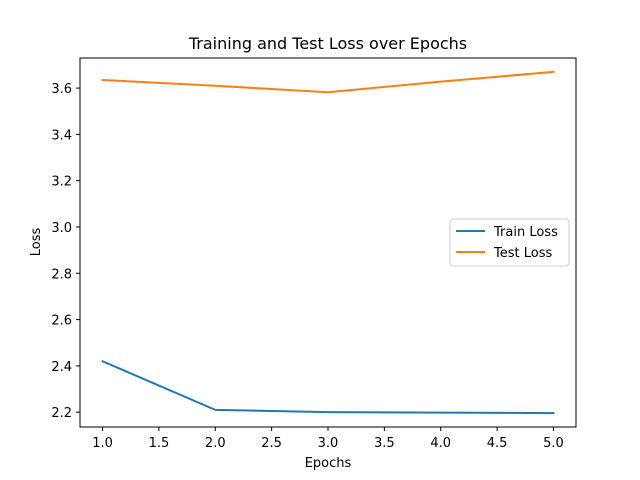  Describe the element at coordinates (159, 443) in the screenshot. I see `x-tick-label: 1.5` at that location.